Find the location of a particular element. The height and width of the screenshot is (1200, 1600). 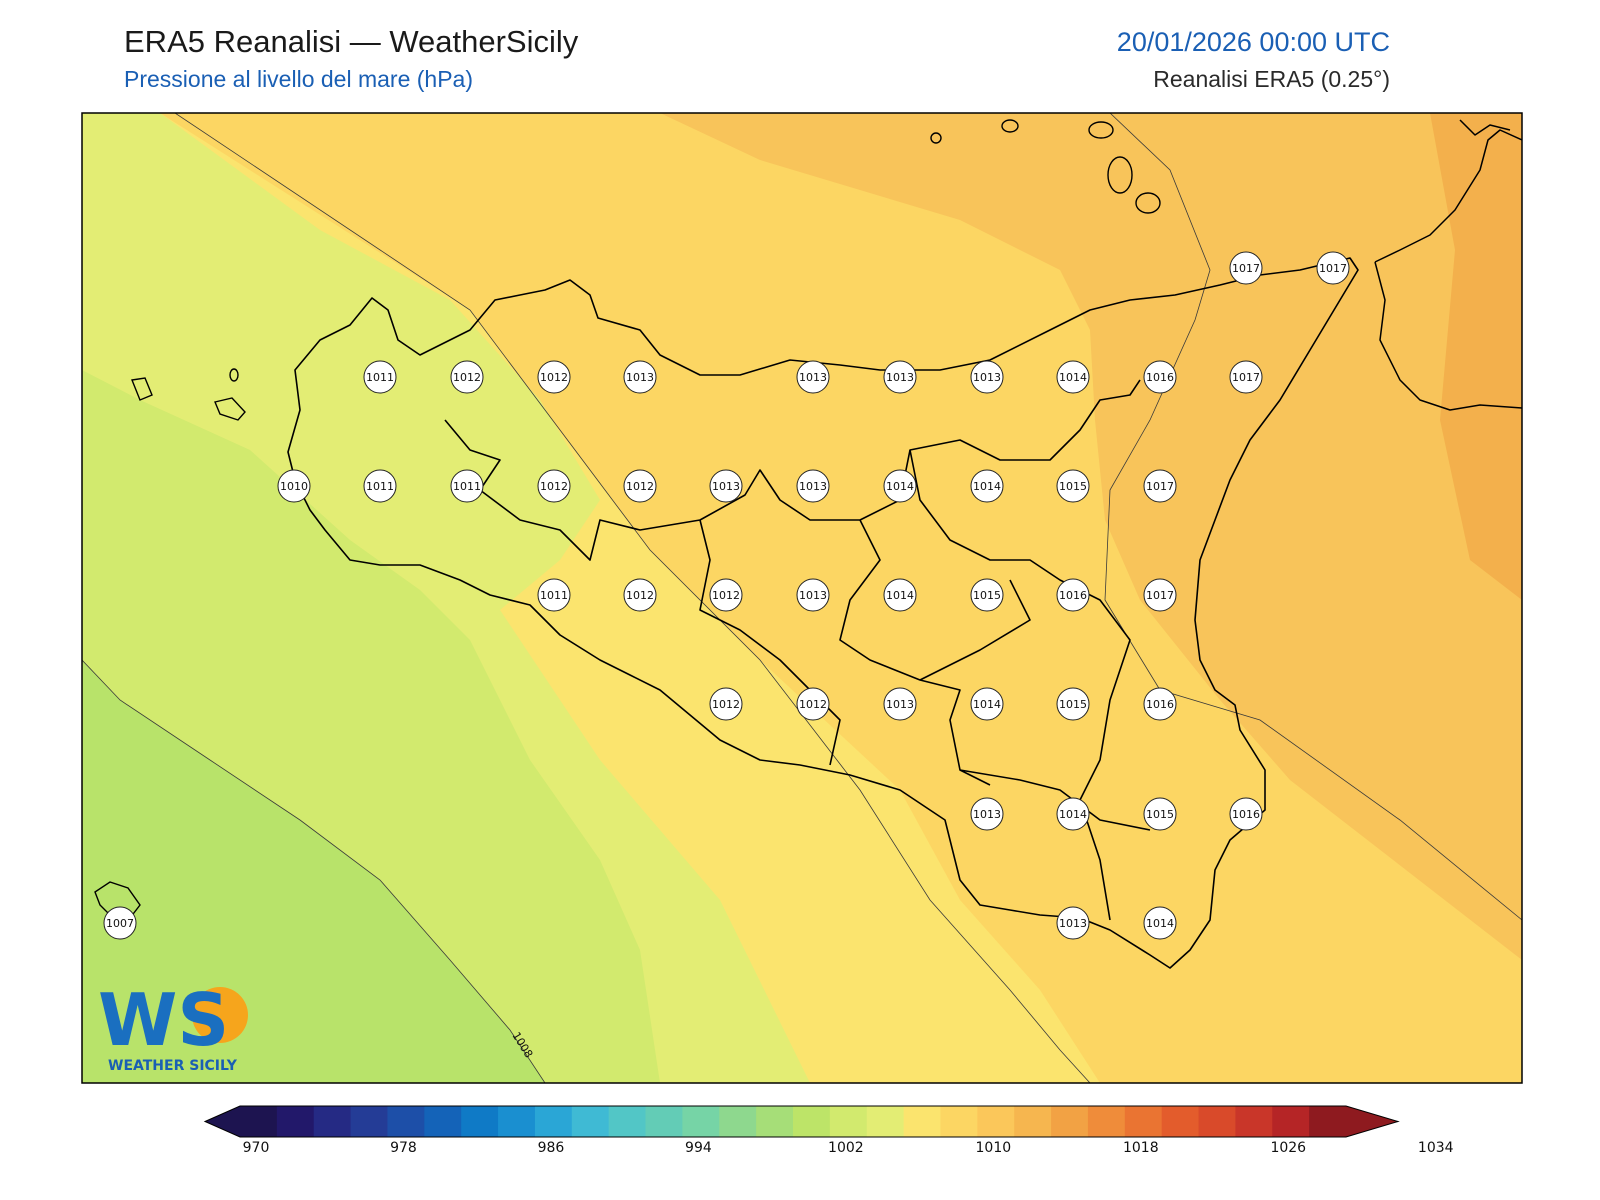

station-marker: 1007 is located at coordinates (120, 923).